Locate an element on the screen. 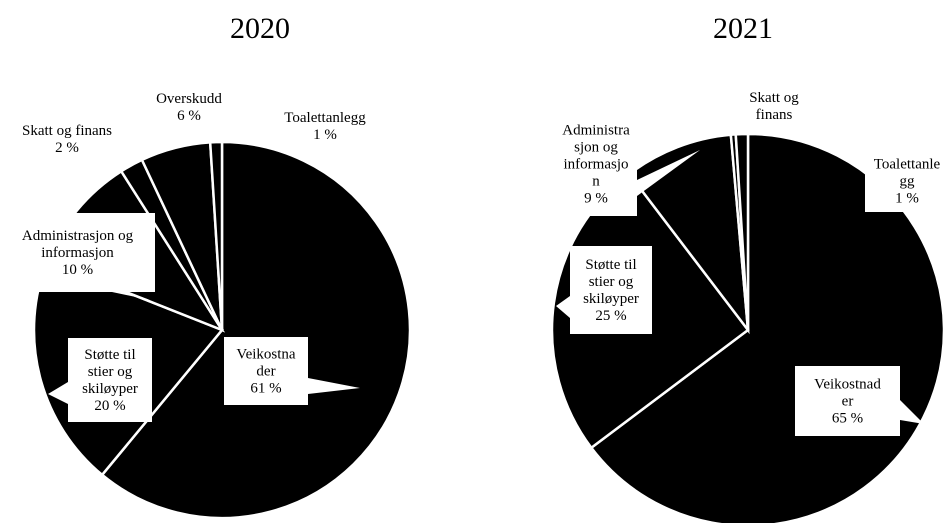 The image size is (949, 523). svg-text: sjon og is located at coordinates (596, 148).